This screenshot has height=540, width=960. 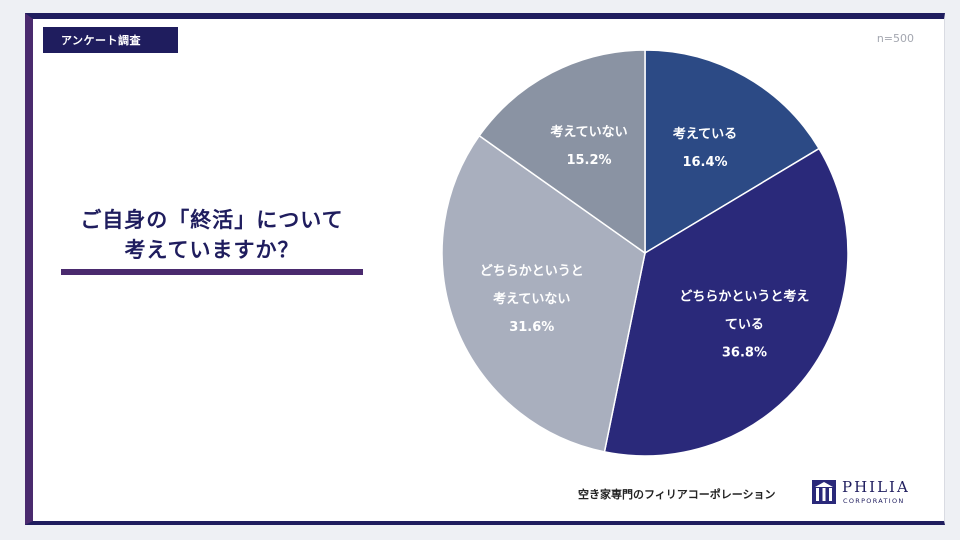 I want to click on slice-value-label: 31.6%, so click(x=531, y=327).